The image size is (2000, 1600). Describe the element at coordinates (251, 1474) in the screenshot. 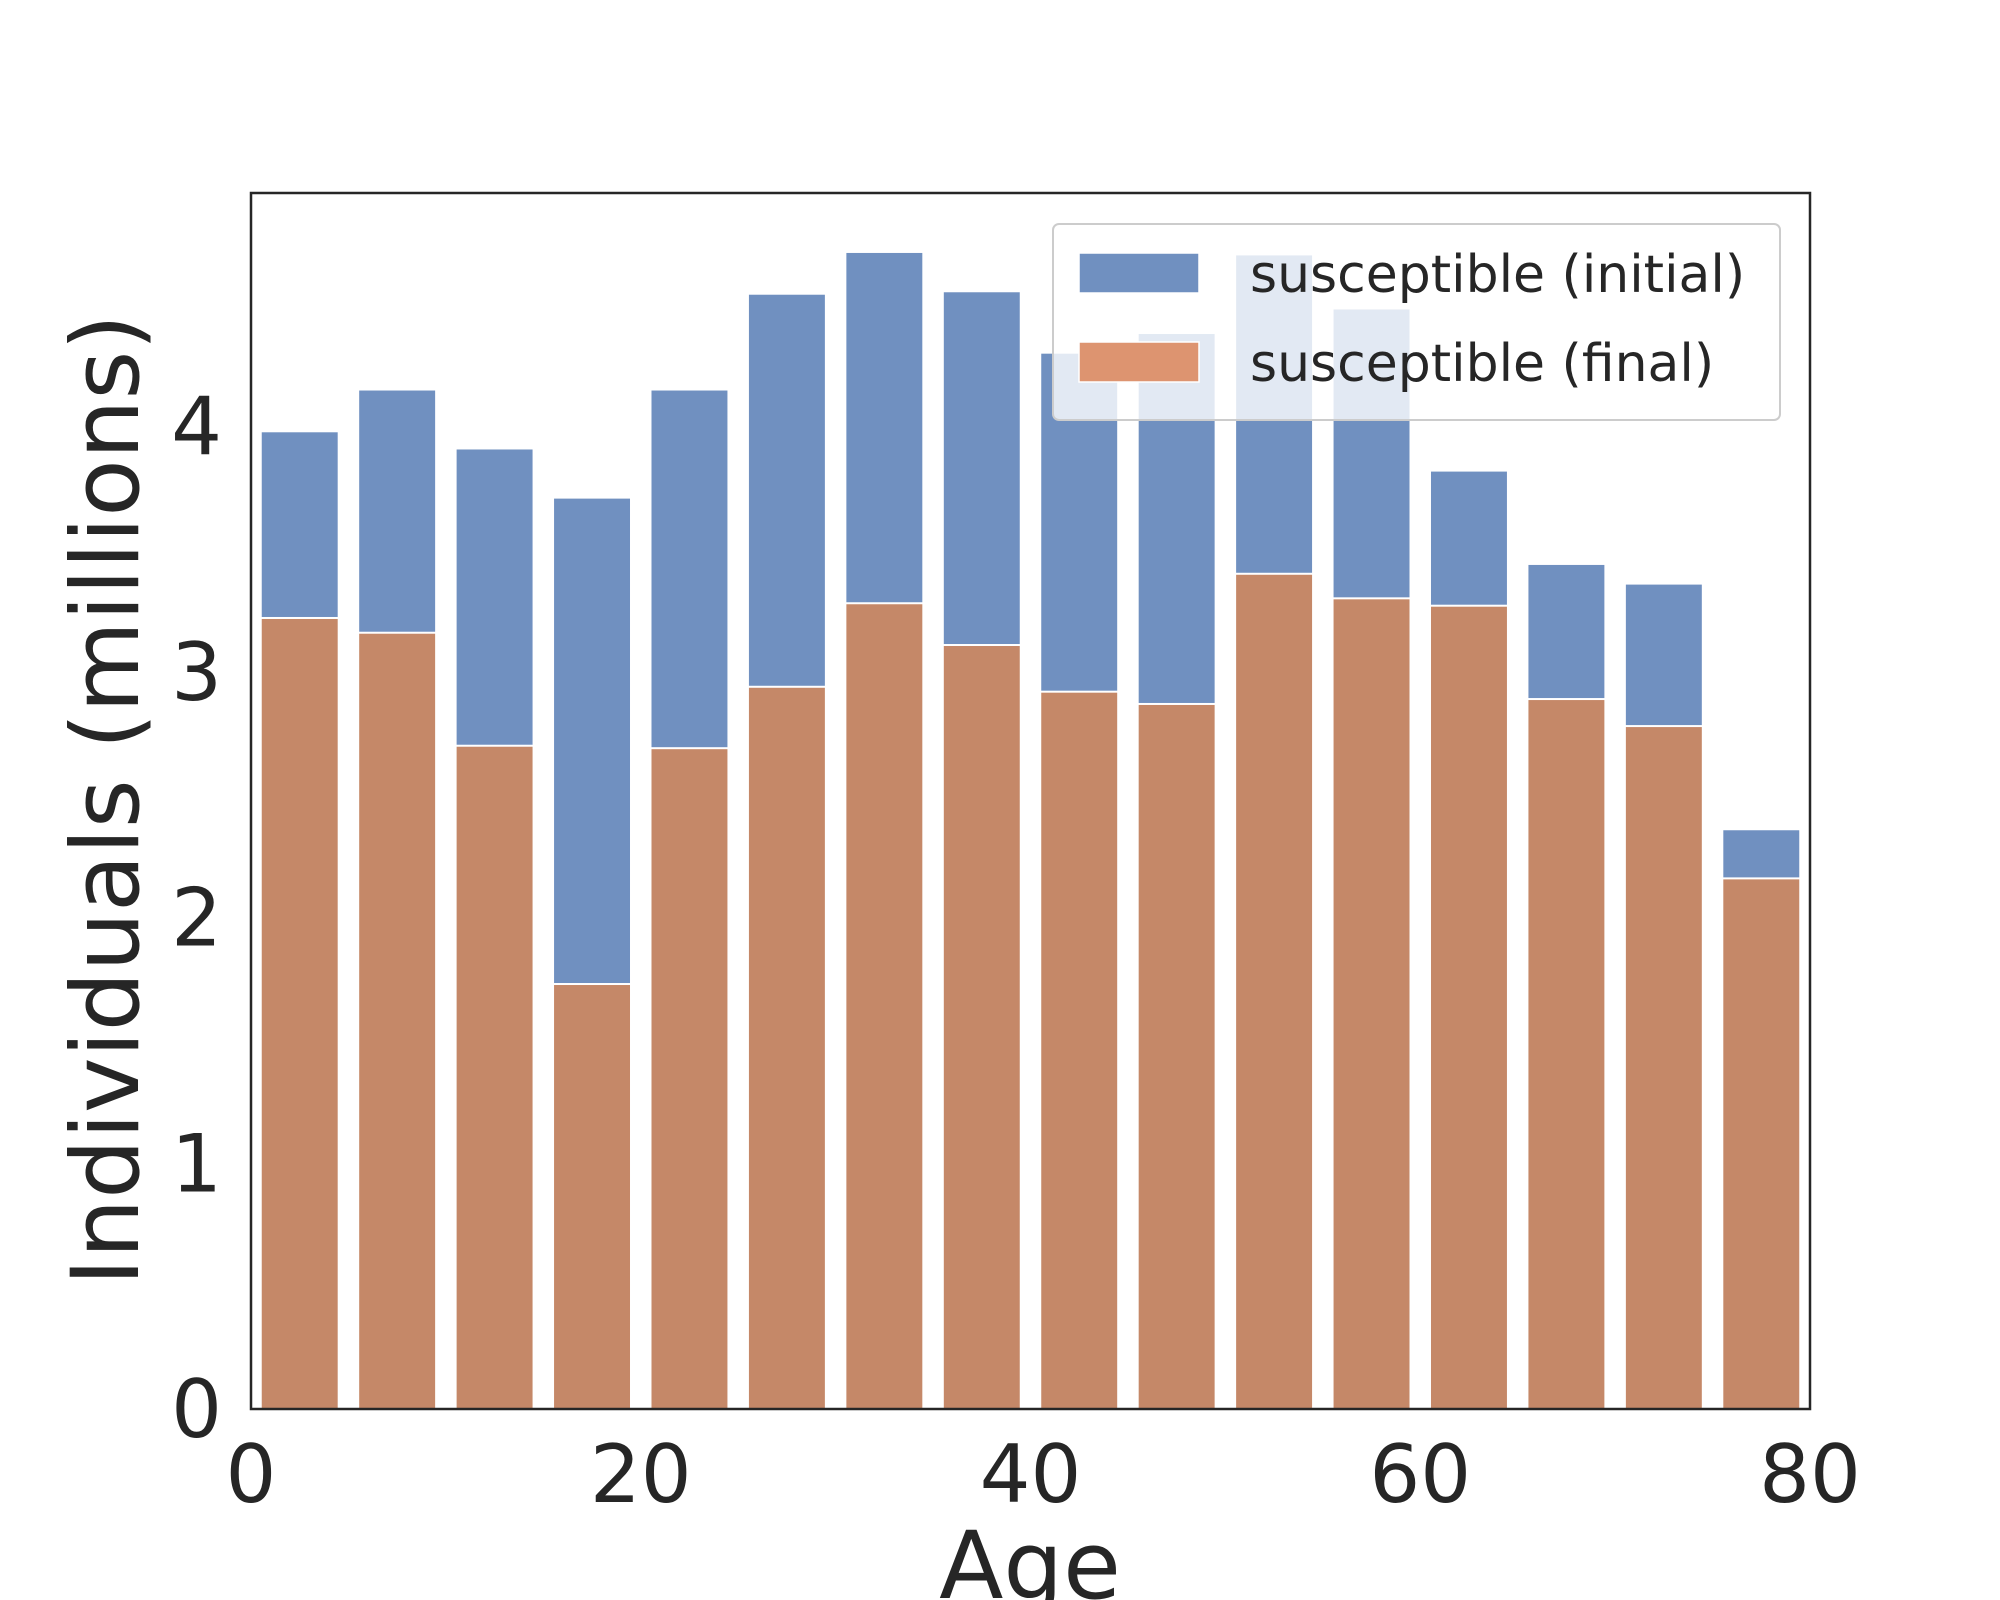

I see `x-tick-label: 0` at that location.